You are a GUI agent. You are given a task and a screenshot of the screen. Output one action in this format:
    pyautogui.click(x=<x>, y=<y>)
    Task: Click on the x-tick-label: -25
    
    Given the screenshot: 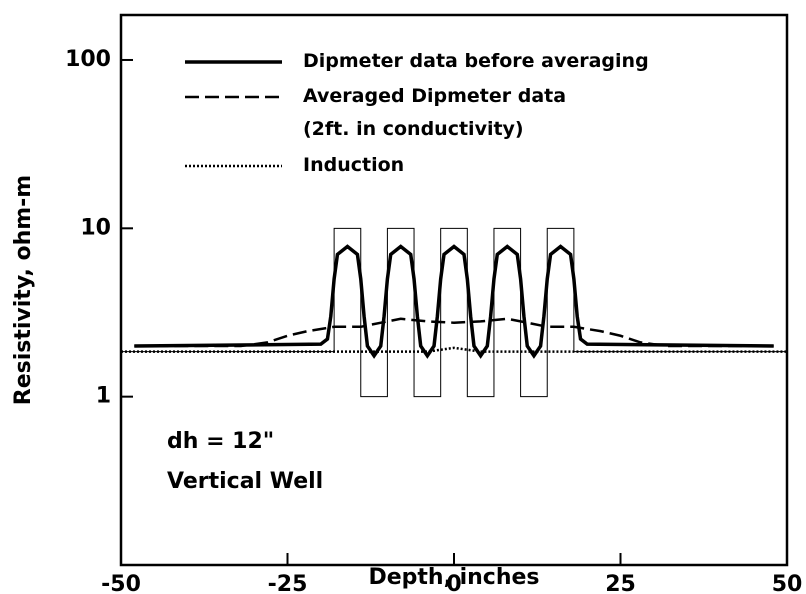 What is the action you would take?
    pyautogui.click(x=288, y=583)
    